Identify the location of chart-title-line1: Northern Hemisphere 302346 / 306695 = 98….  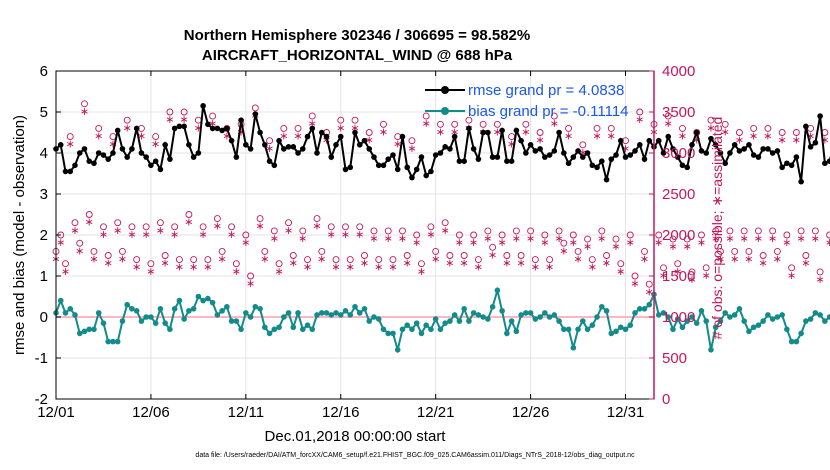
(357, 35).